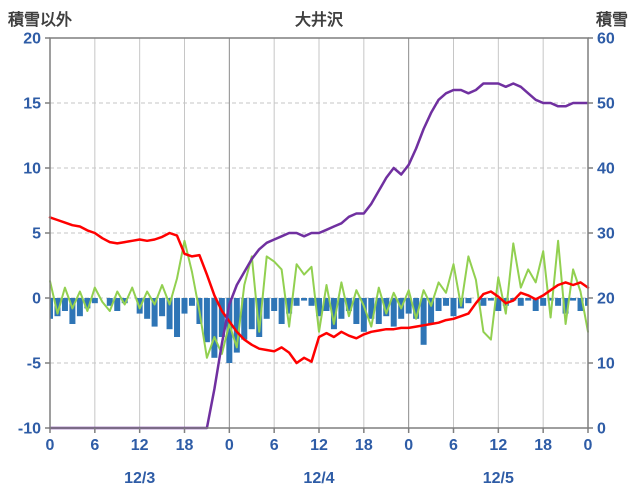 The height and width of the screenshot is (501, 636). What do you see at coordinates (34, 364) in the screenshot?
I see `left-tick-label: -5` at bounding box center [34, 364].